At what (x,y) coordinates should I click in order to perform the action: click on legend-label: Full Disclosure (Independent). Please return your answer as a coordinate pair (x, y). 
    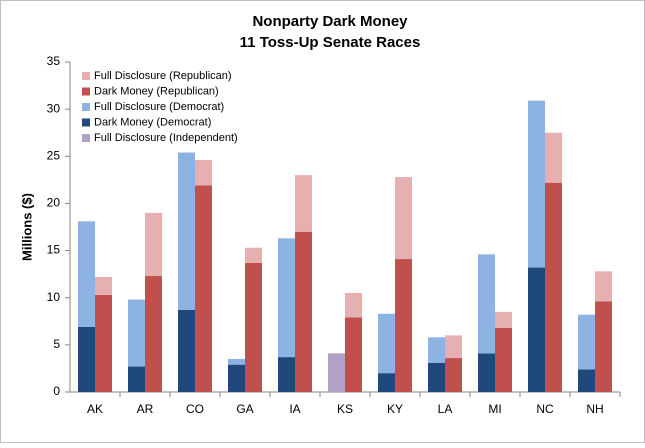
    Looking at the image, I should click on (166, 138).